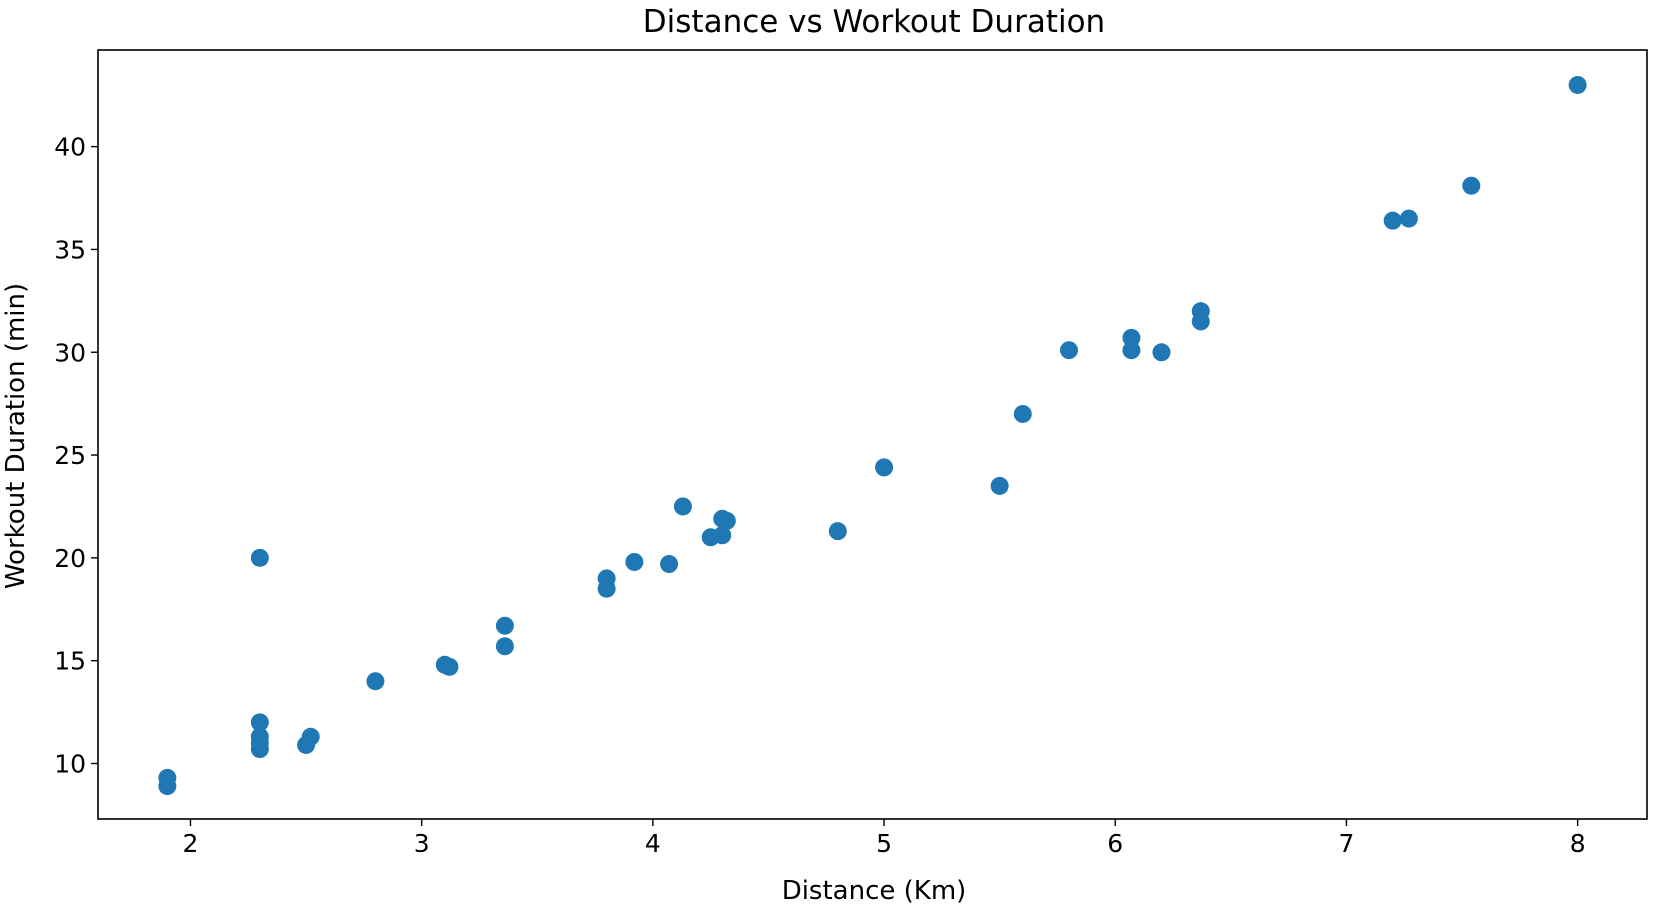  What do you see at coordinates (1346, 843) in the screenshot?
I see `x-tick-label: 7` at bounding box center [1346, 843].